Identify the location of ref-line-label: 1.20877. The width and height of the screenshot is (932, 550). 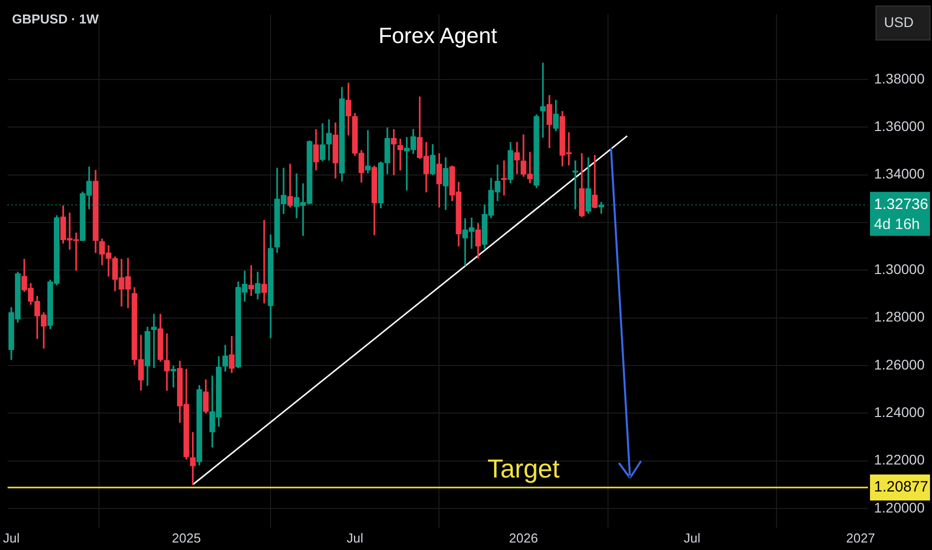
(901, 487).